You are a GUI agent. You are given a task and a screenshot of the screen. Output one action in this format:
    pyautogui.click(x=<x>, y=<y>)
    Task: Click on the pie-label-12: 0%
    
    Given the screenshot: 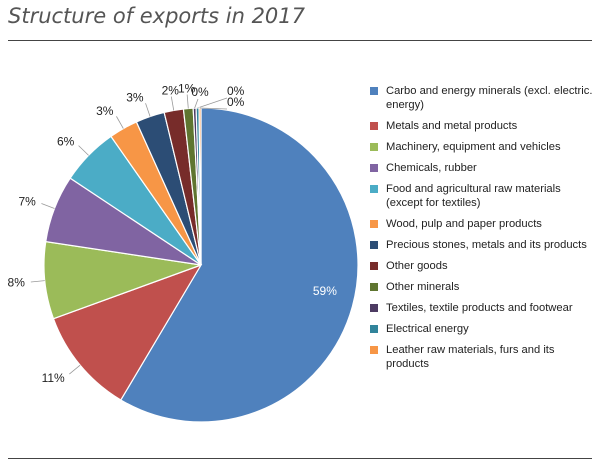 What is the action you would take?
    pyautogui.click(x=236, y=102)
    